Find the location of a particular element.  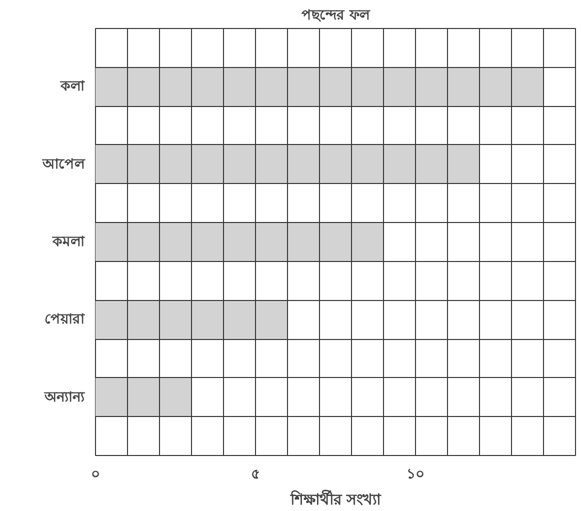

y-tick-label: কলা is located at coordinates (73, 86).